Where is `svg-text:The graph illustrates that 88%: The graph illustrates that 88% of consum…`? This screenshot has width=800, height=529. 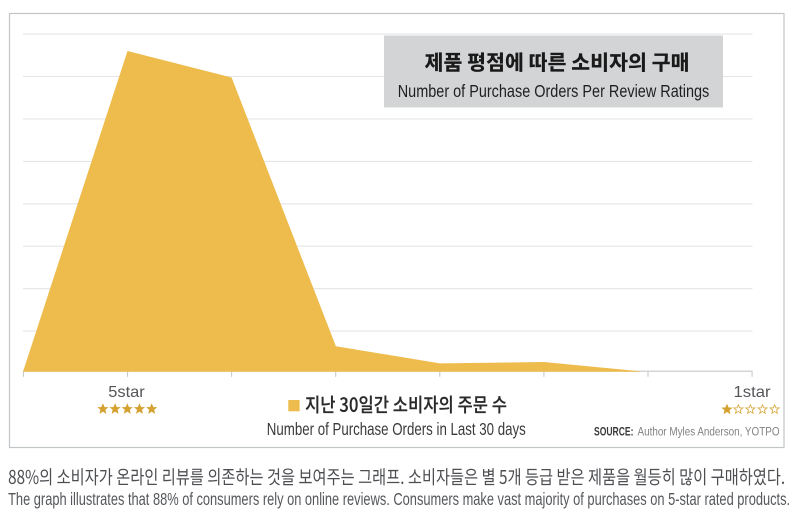
svg-text:The graph illustrates that 88%: The graph illustrates that 88% of consum… is located at coordinates (399, 499).